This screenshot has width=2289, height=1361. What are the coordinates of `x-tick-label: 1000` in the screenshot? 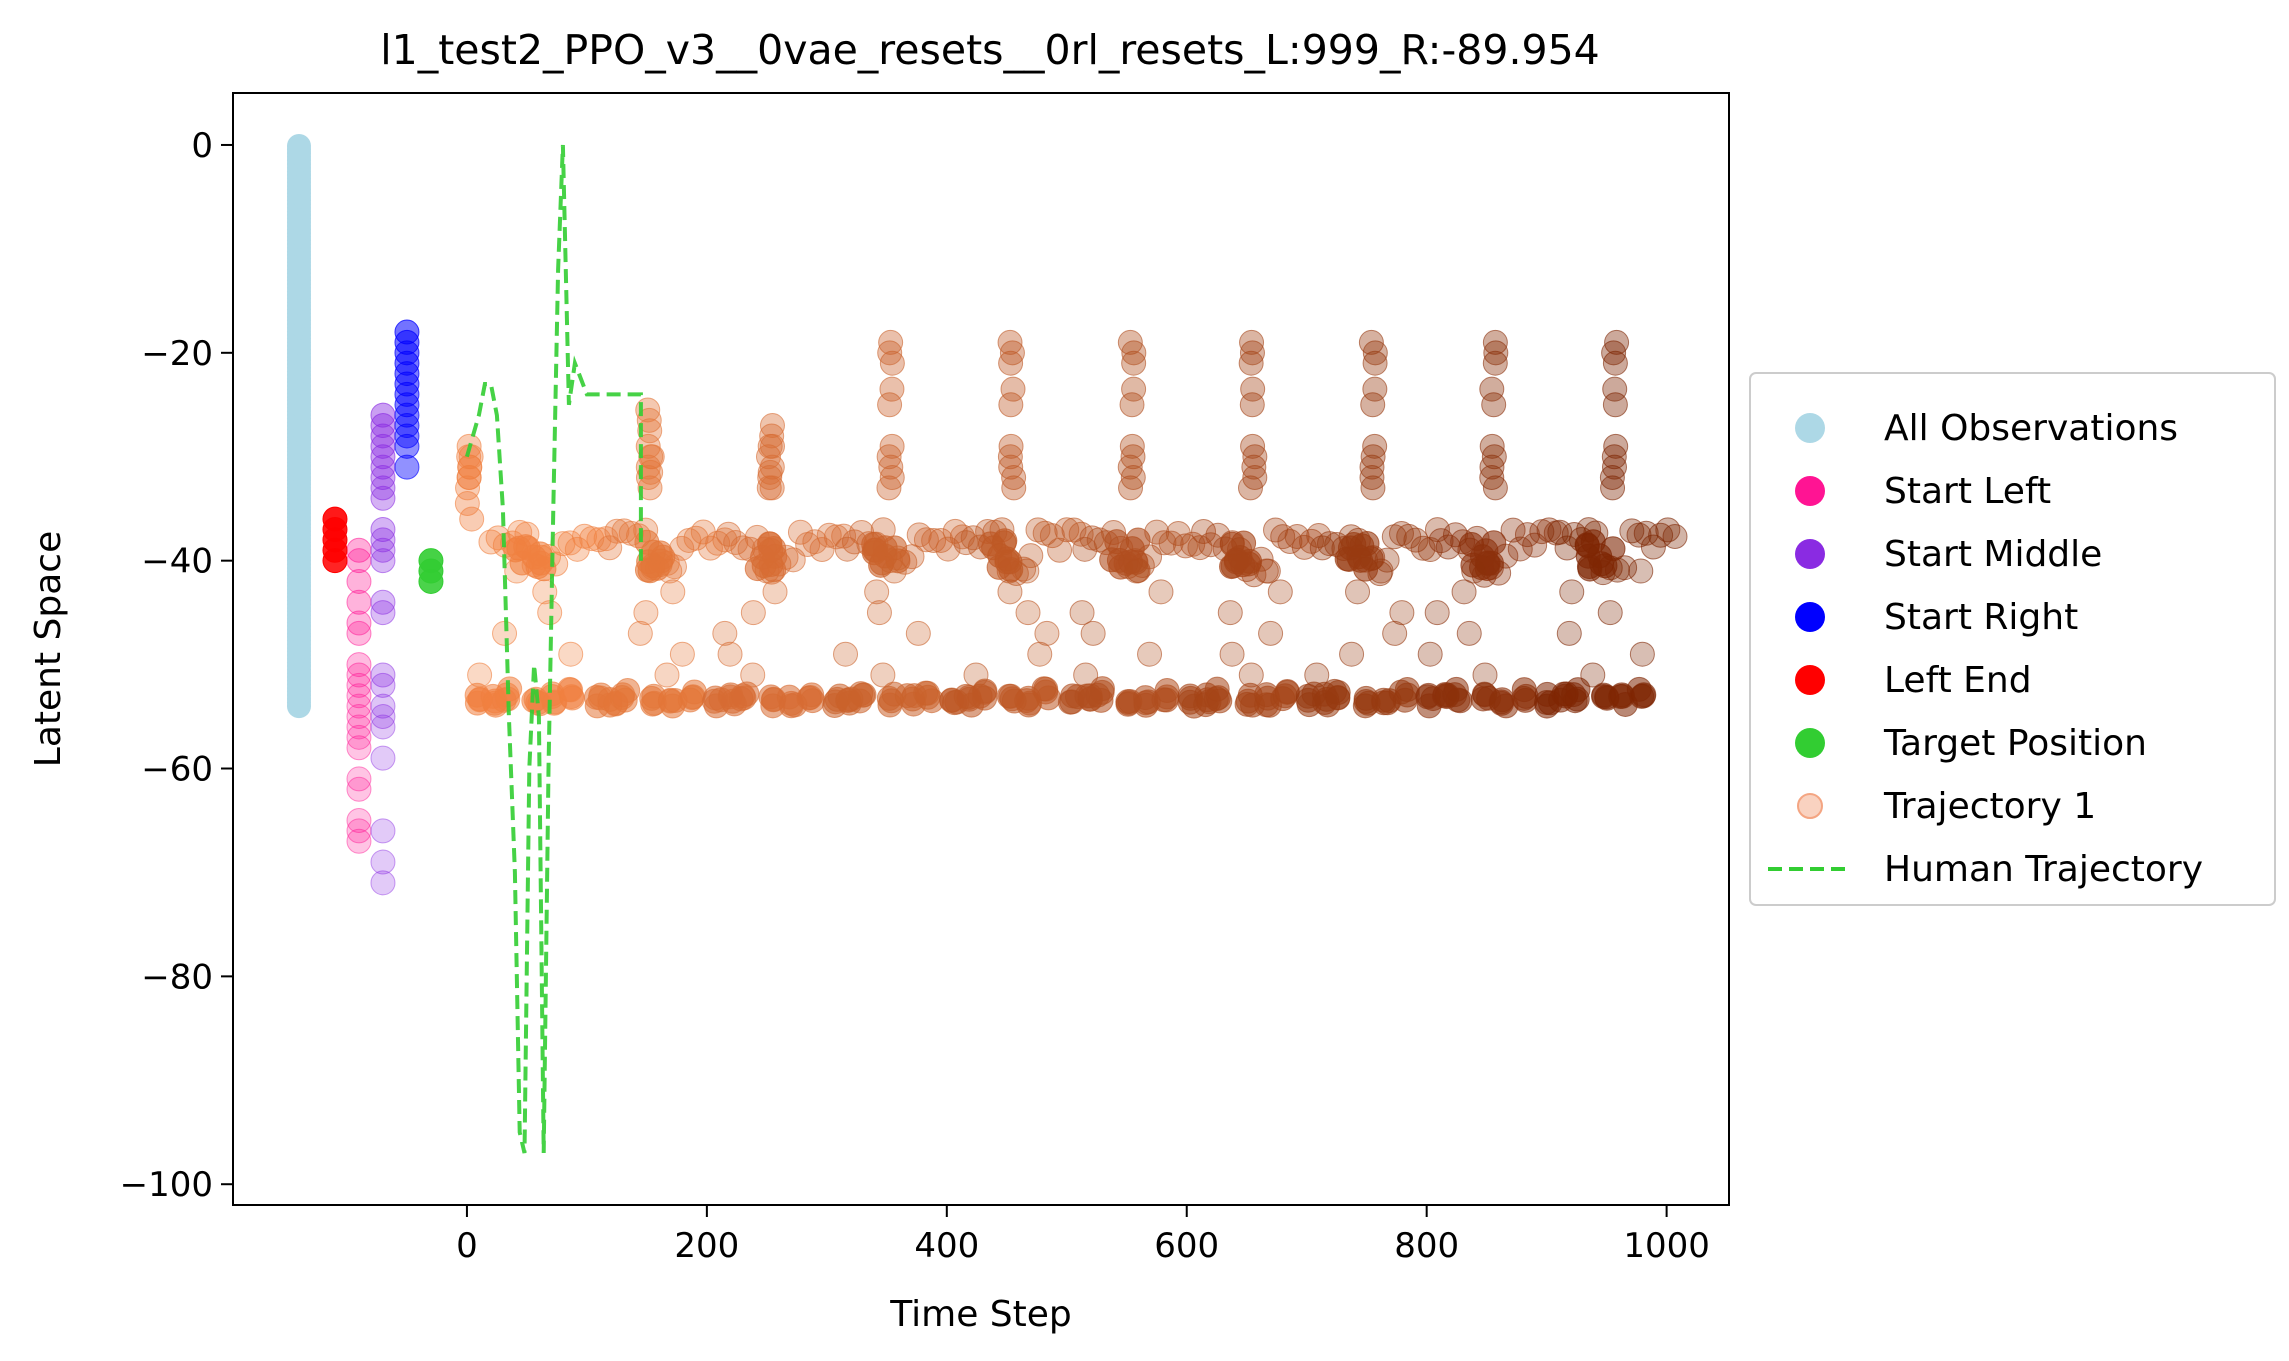 It's located at (1666, 1246).